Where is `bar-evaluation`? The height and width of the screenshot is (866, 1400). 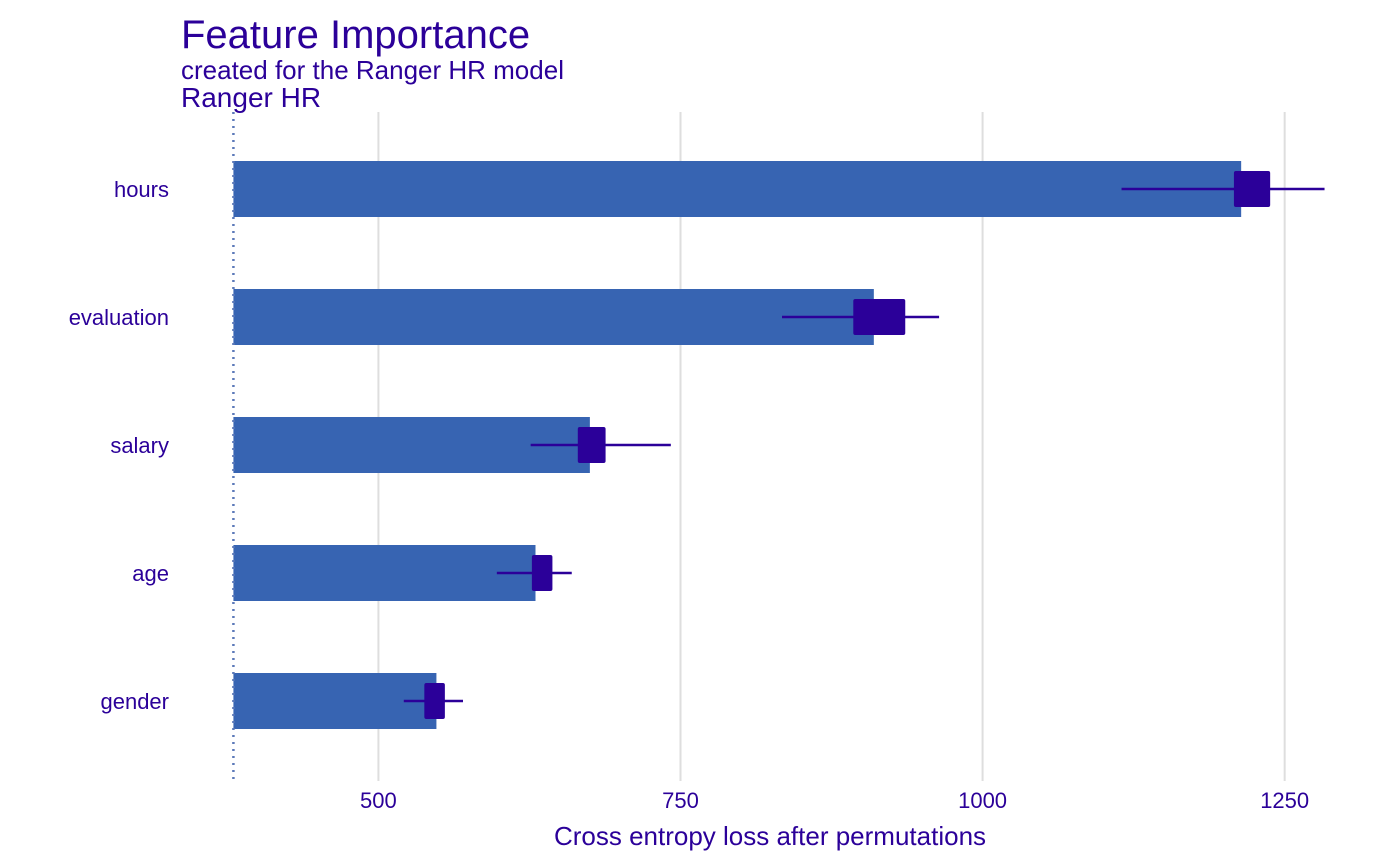 bar-evaluation is located at coordinates (553, 317).